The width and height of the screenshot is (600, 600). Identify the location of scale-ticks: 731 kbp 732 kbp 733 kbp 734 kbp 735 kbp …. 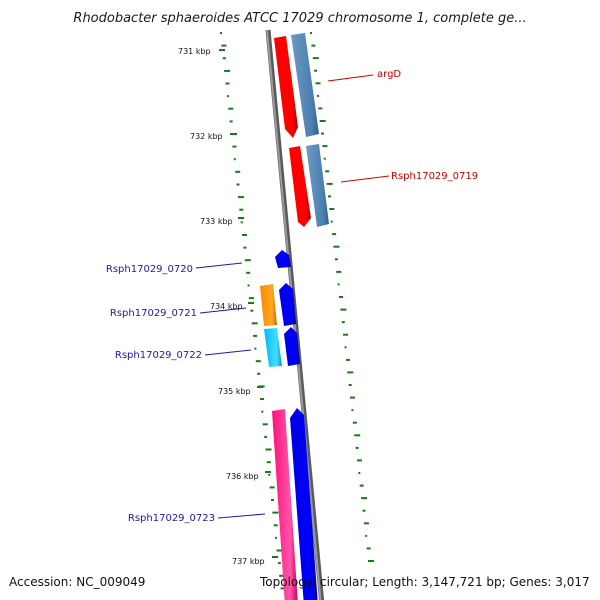
(228, 306).